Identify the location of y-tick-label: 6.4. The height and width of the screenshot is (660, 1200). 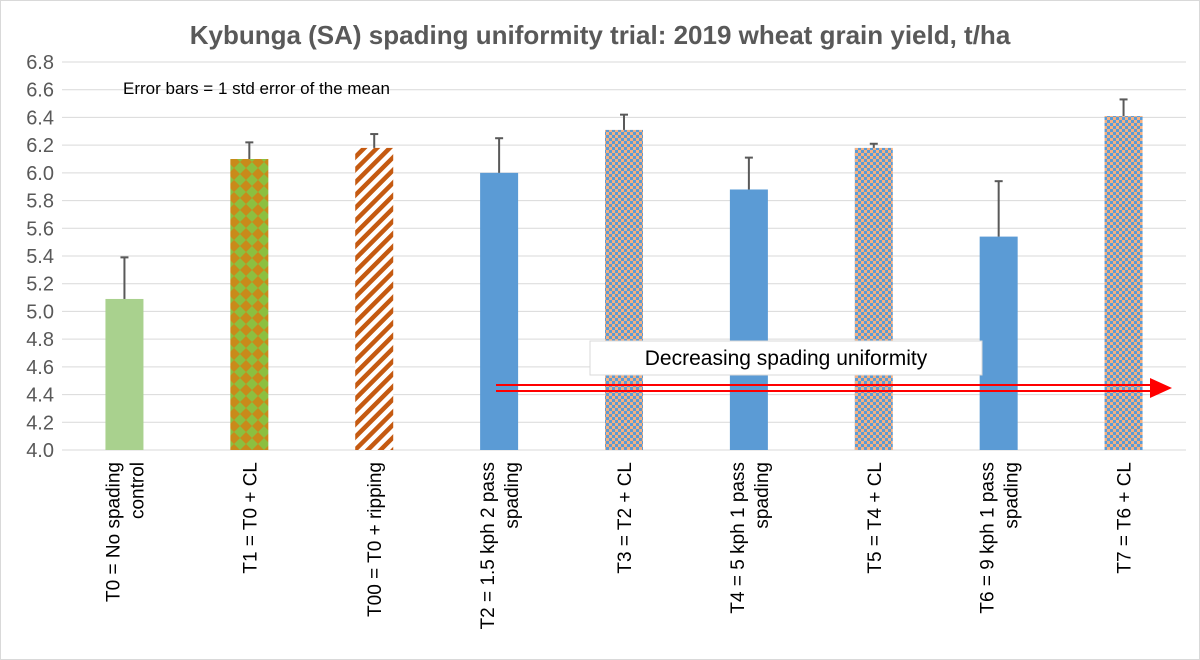
(40, 118).